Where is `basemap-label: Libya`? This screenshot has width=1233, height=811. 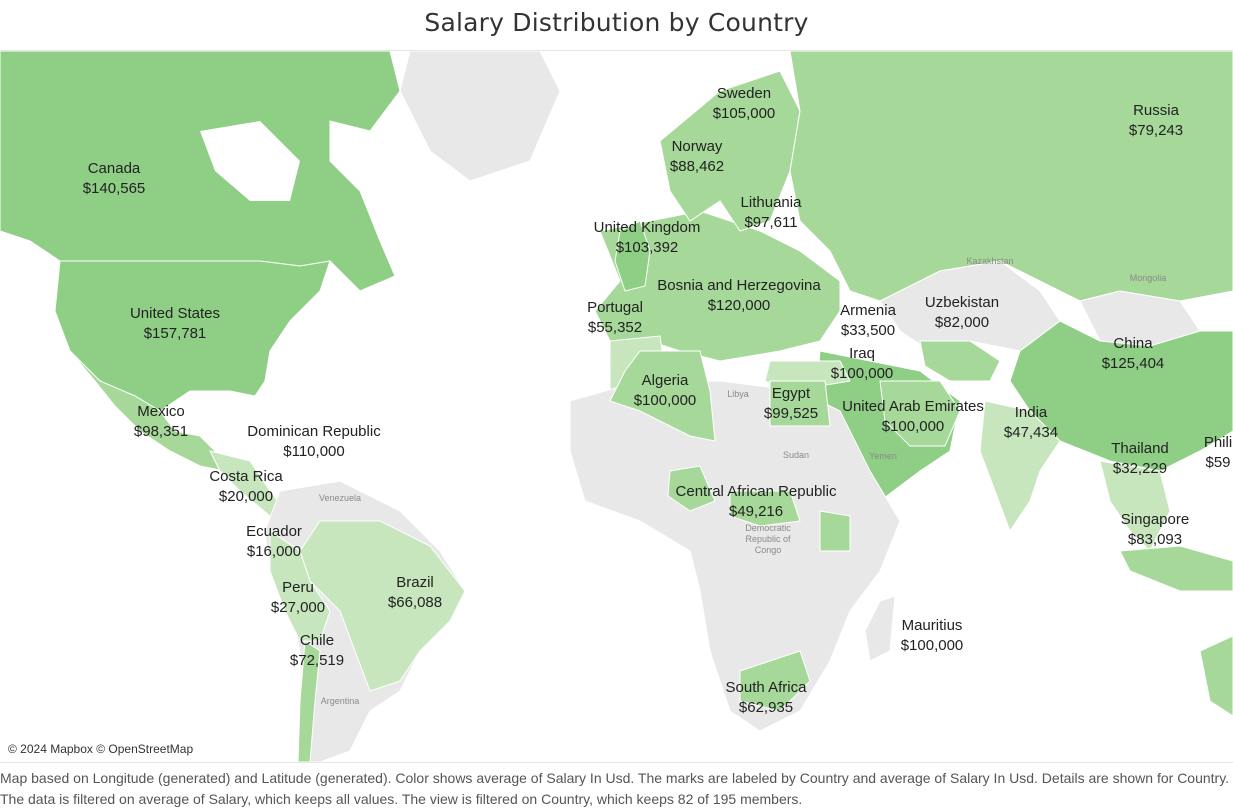
basemap-label: Libya is located at coordinates (738, 394).